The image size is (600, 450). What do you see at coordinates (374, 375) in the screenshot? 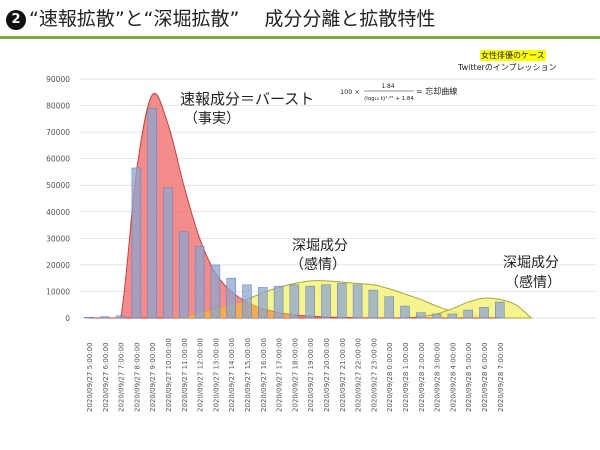
I see `x-tick-label: 2020/09/27 23:00:00` at bounding box center [374, 375].